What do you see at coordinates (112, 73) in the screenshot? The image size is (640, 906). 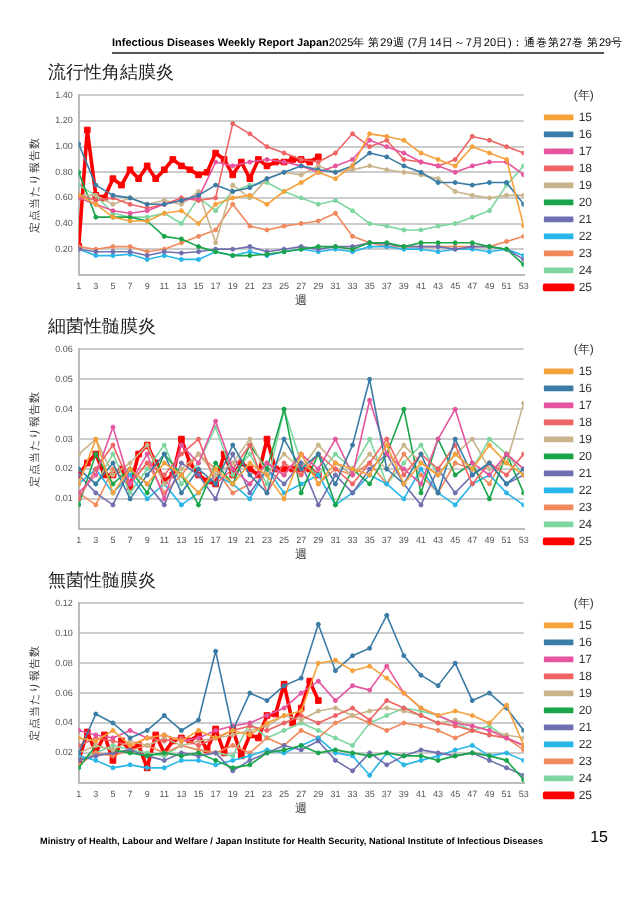 I see `chart-title: 流行性角結膜炎` at bounding box center [112, 73].